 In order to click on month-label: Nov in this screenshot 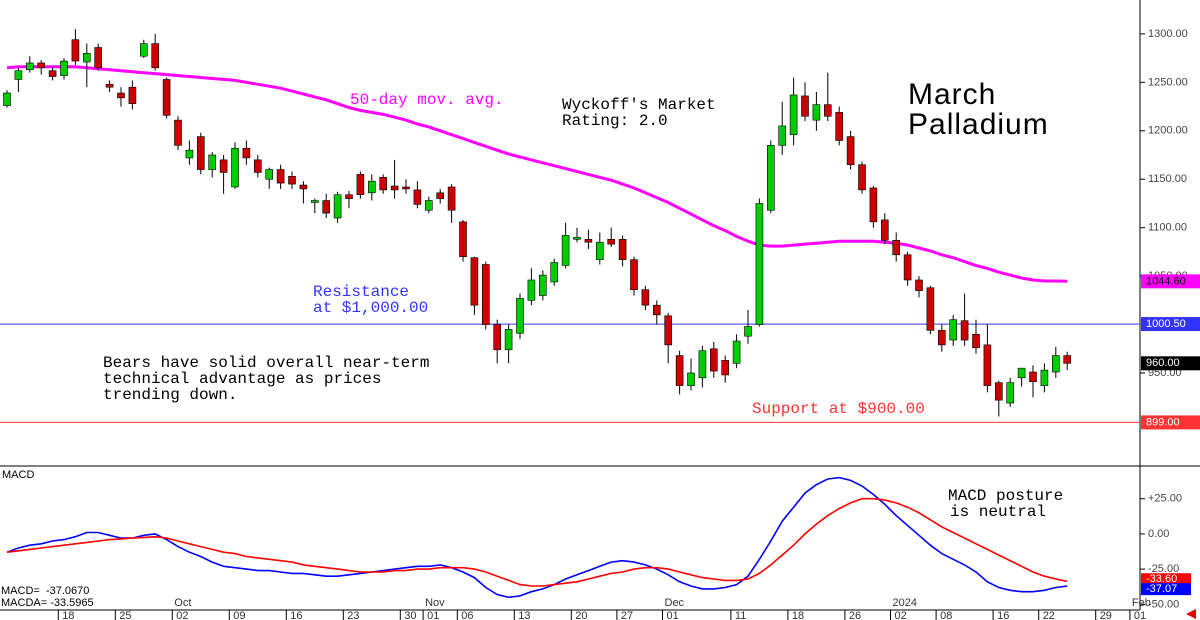, I will do `click(435, 603)`.